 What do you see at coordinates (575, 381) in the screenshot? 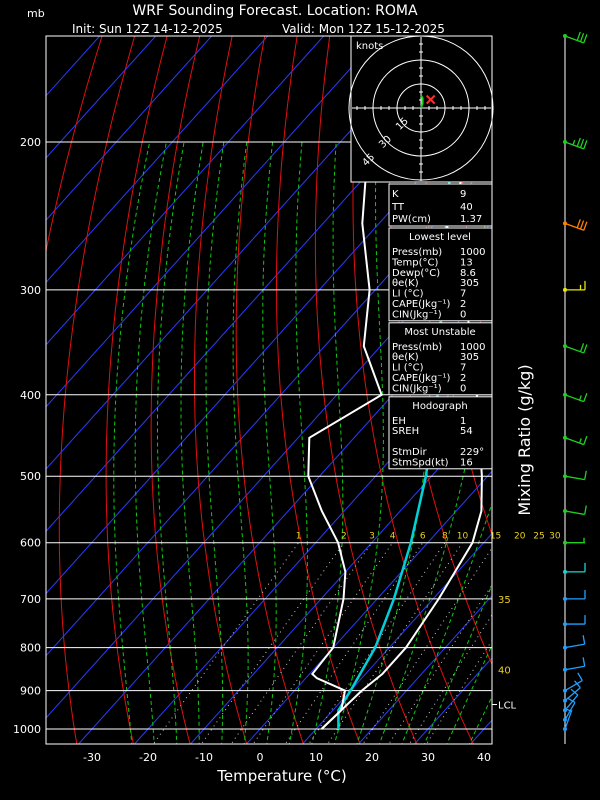
I see `wind-barbs` at bounding box center [575, 381].